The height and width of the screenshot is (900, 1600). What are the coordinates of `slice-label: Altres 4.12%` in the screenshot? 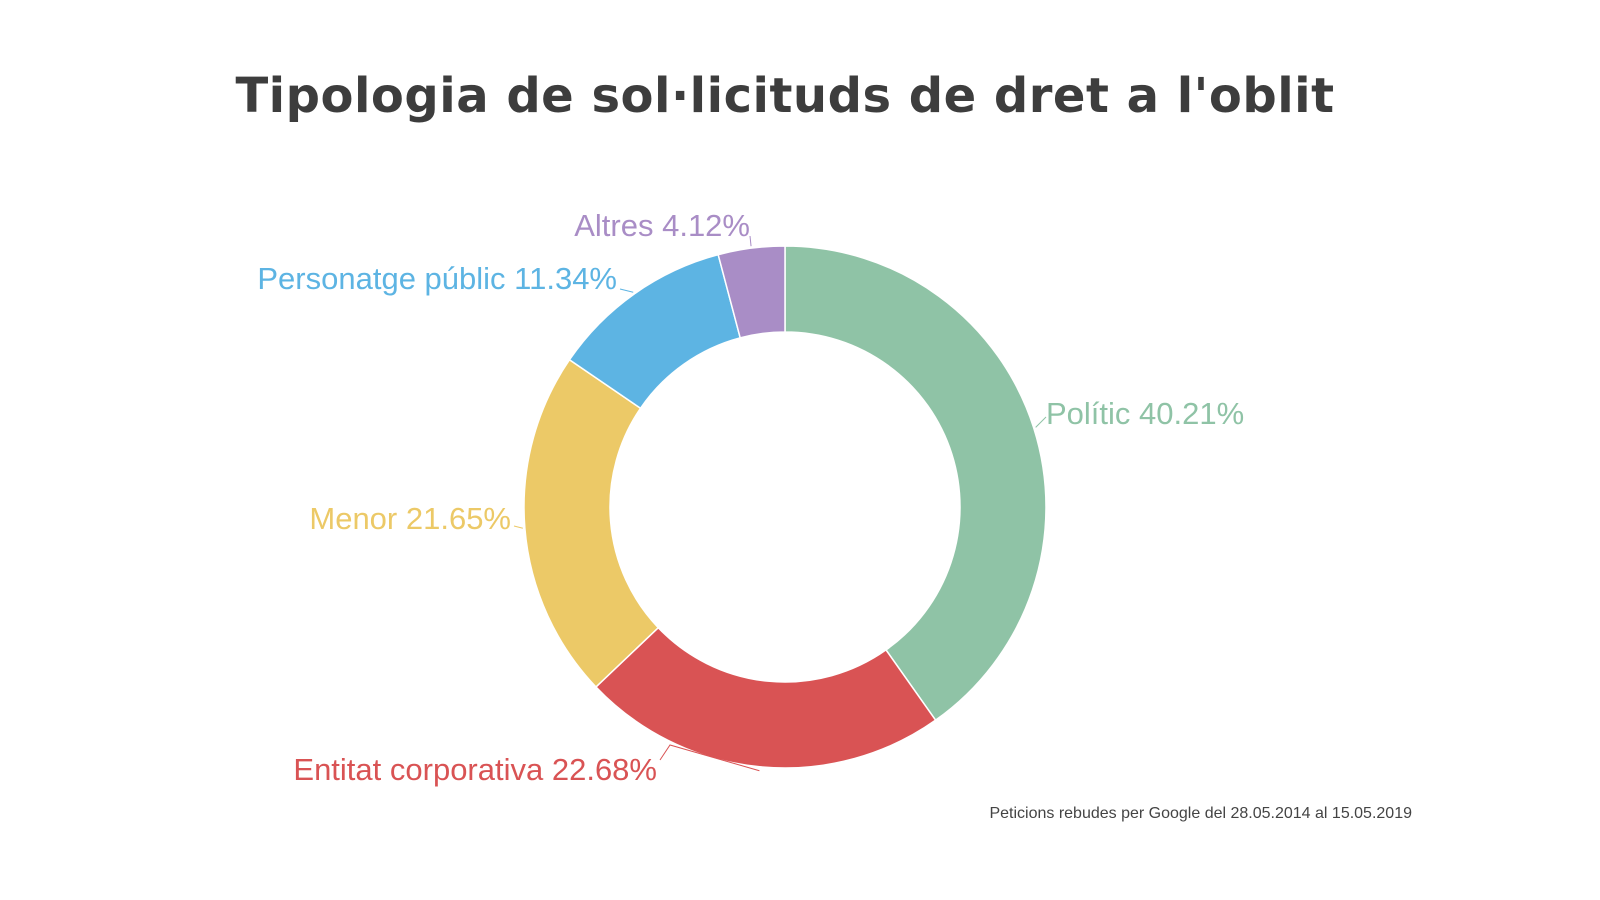 It's located at (662, 225).